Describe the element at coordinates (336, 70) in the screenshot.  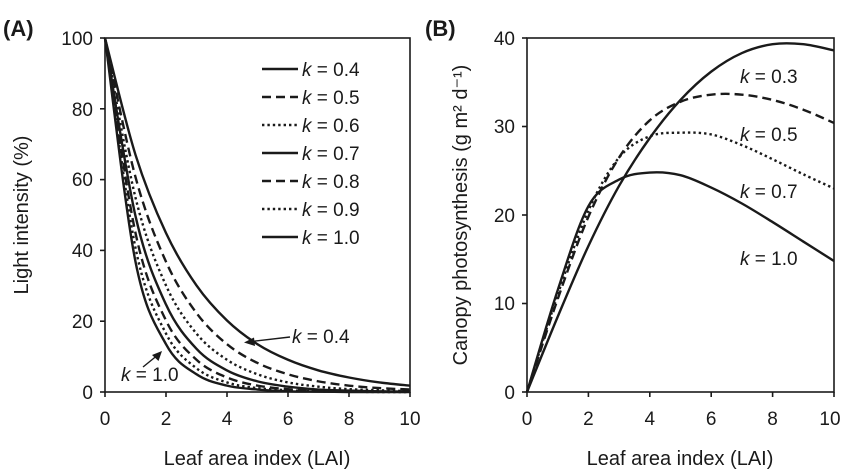
I see `legend-label-text: = 0.4` at that location.